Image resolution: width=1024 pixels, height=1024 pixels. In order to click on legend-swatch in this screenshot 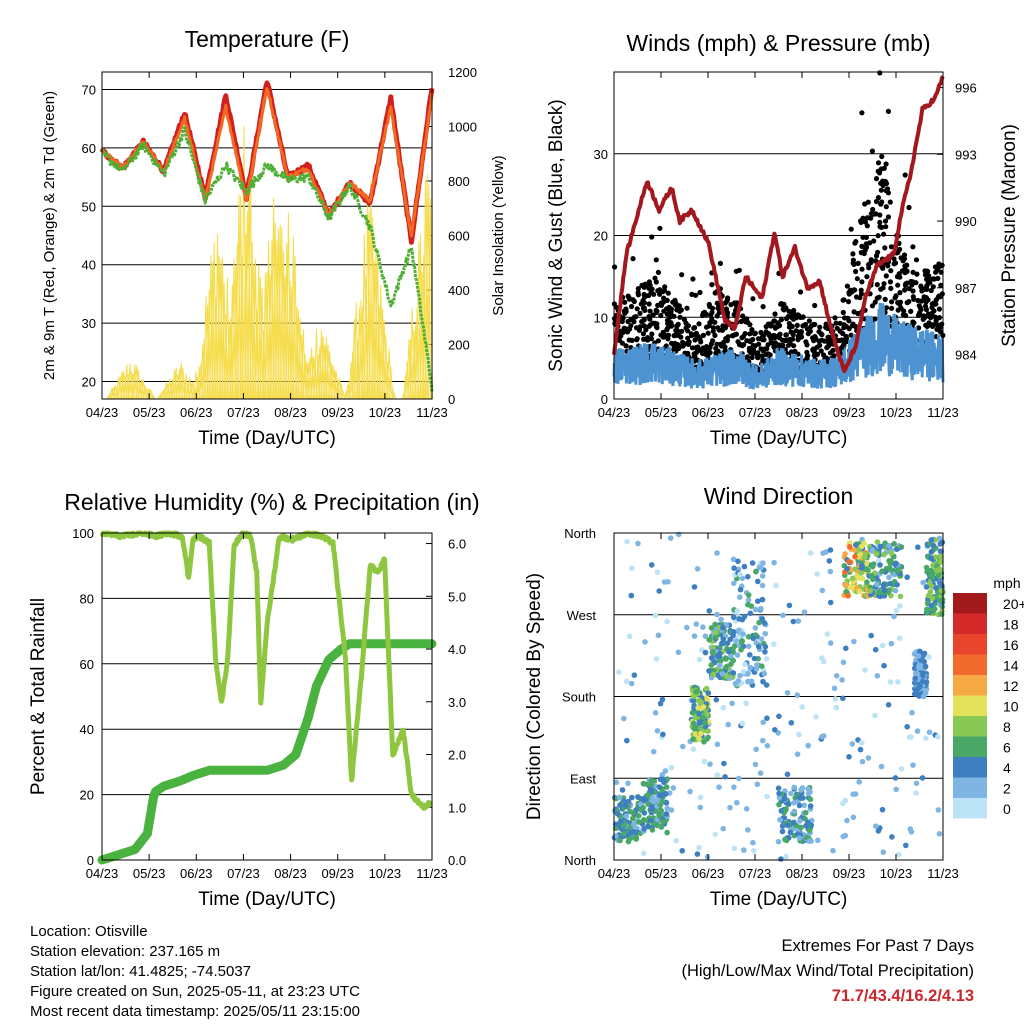, I will do `click(970, 787)`.